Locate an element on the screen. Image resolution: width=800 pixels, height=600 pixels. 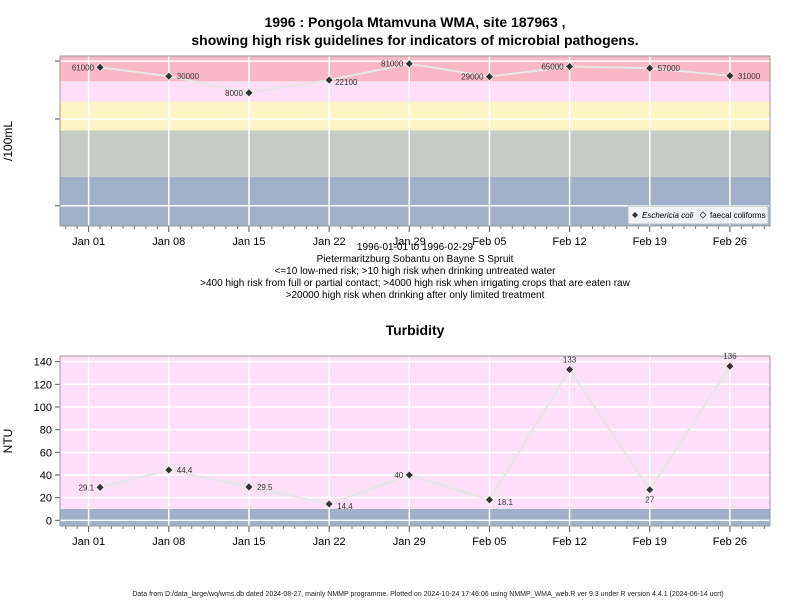
data-label: 44.4 is located at coordinates (185, 470).